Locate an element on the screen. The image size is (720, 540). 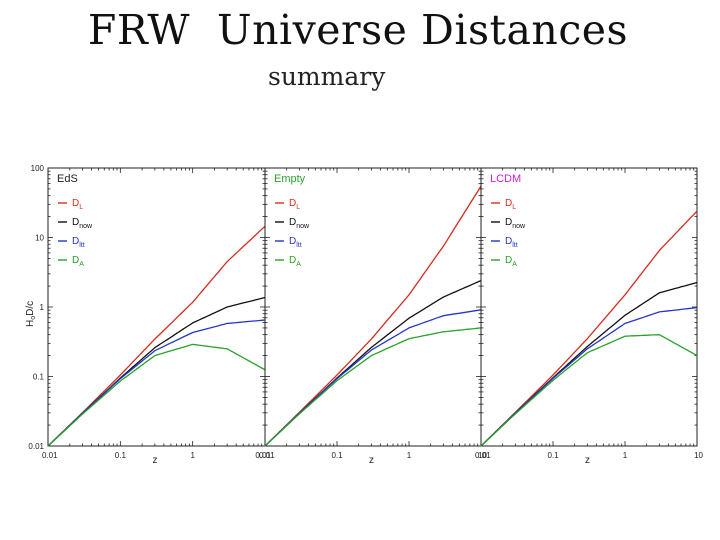
y-tick-label: 10 is located at coordinates (39, 238).